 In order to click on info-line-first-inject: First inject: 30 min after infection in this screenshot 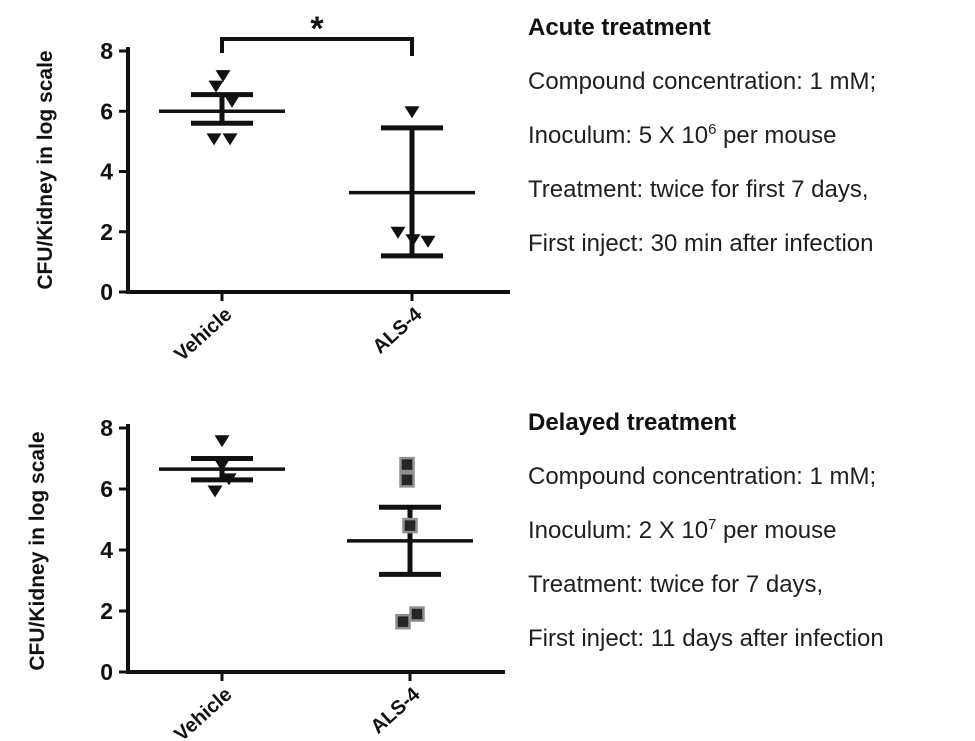, I will do `click(701, 243)`.